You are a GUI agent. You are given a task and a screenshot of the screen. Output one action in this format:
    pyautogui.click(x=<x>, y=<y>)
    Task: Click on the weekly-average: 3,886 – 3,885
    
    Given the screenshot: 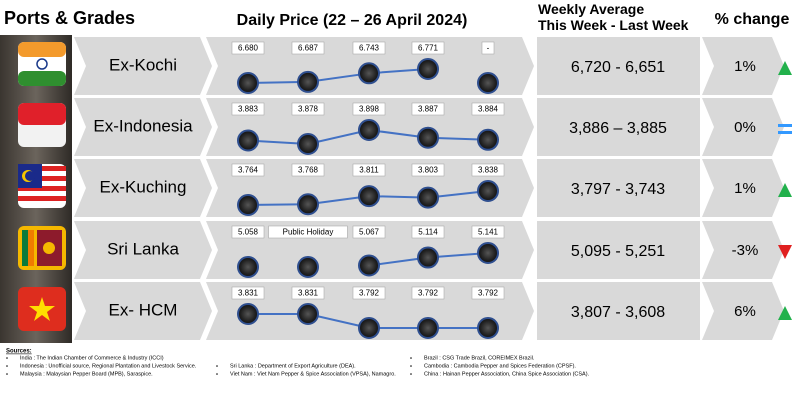 What is the action you would take?
    pyautogui.click(x=618, y=128)
    